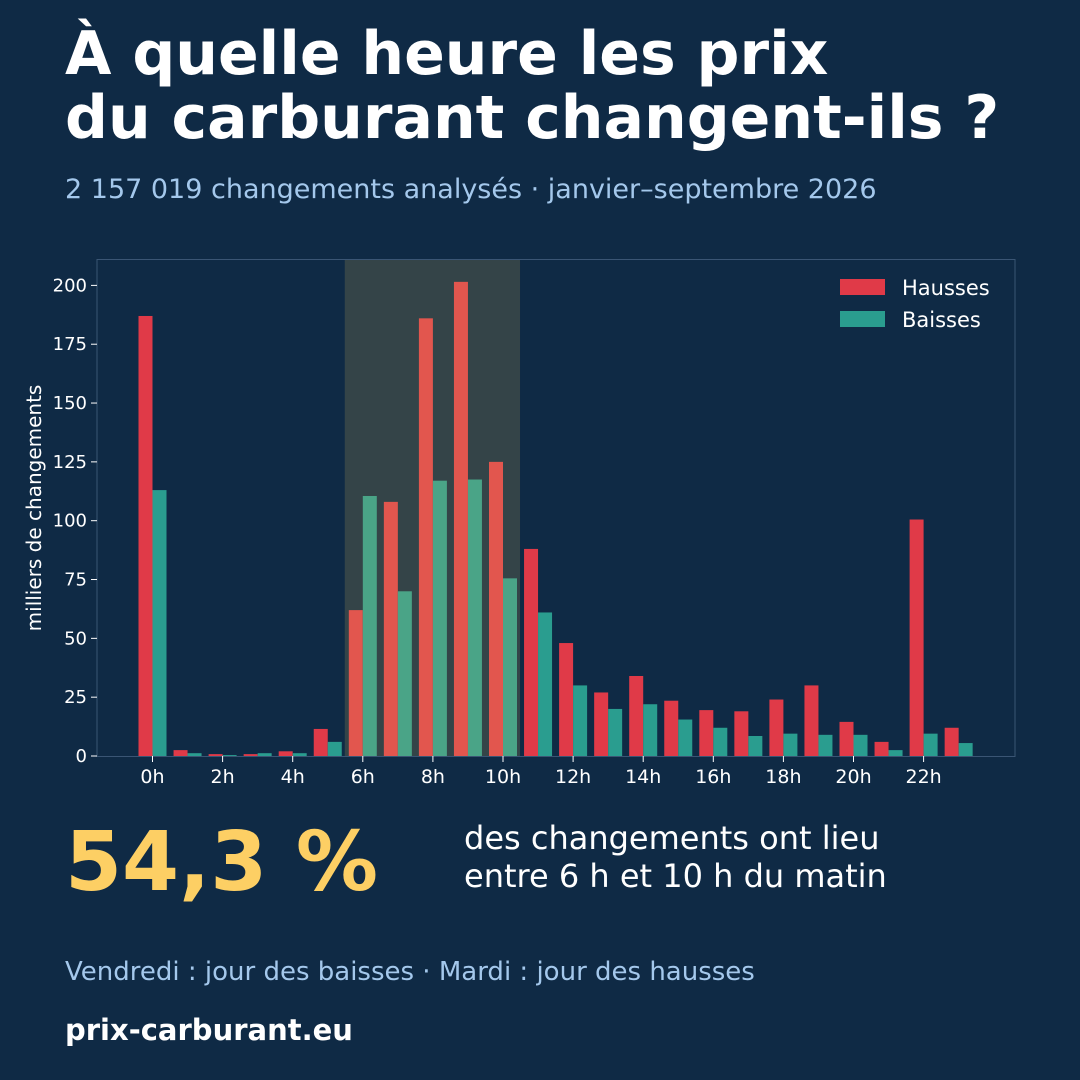  I want to click on bar-baisses-20h, so click(860, 745).